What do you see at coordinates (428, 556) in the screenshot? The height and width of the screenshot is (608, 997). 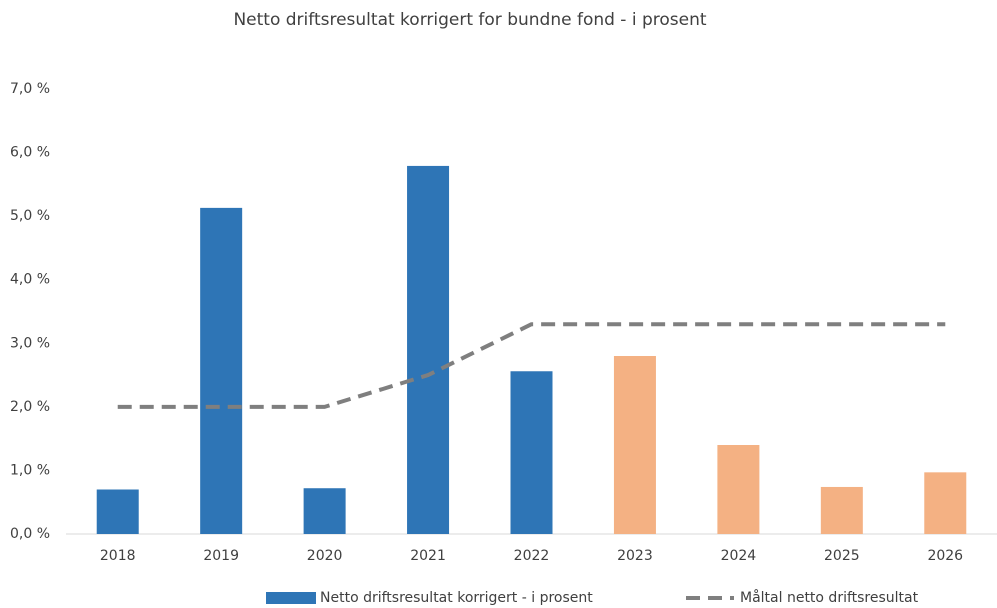 I see `x-tick-label: 2021` at bounding box center [428, 556].